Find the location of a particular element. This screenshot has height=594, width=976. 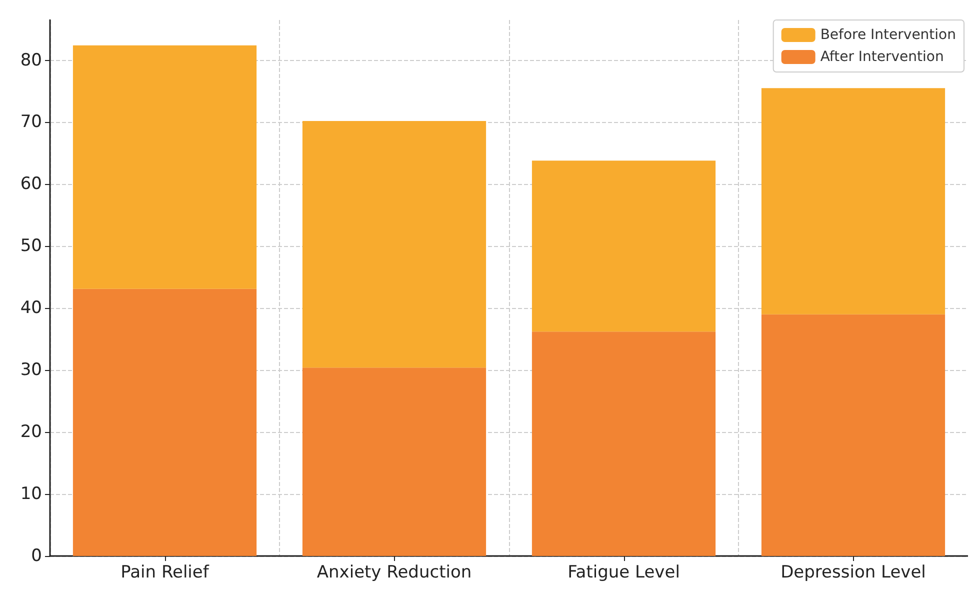

legend-label: After Intervention is located at coordinates (882, 57).